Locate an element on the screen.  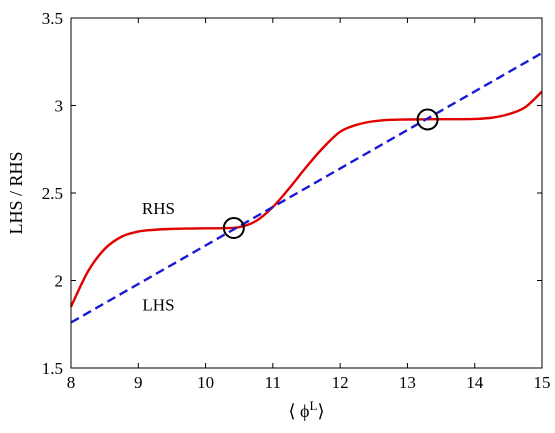
x-tick-label: 8 is located at coordinates (71, 382).